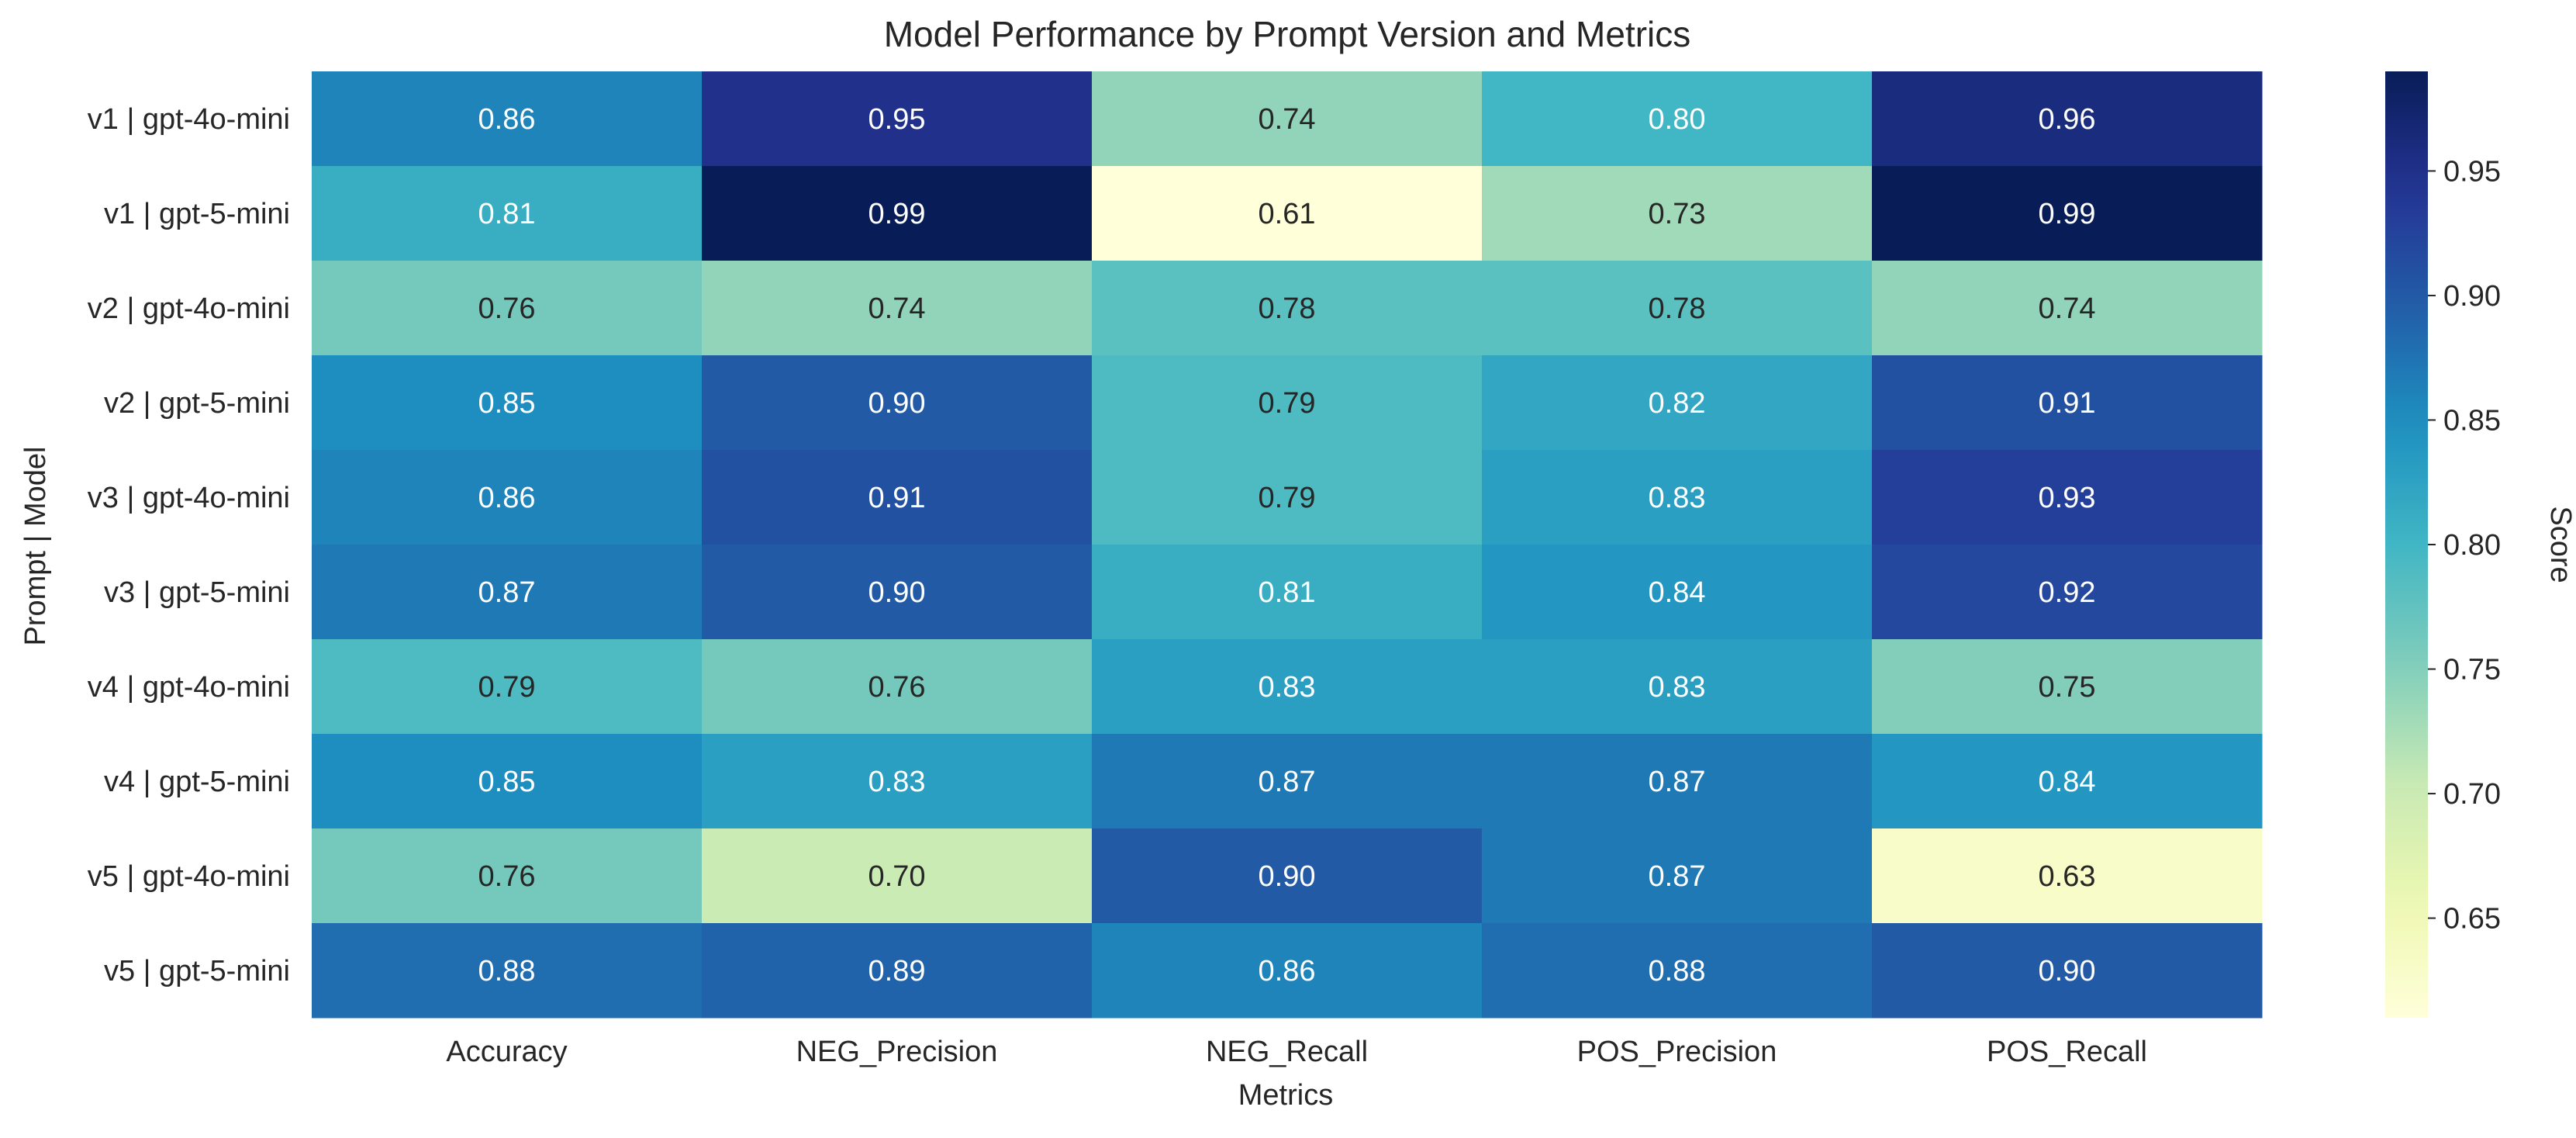 The image size is (2576, 1138). I want to click on cell-value-label: 0.82, so click(1677, 403).